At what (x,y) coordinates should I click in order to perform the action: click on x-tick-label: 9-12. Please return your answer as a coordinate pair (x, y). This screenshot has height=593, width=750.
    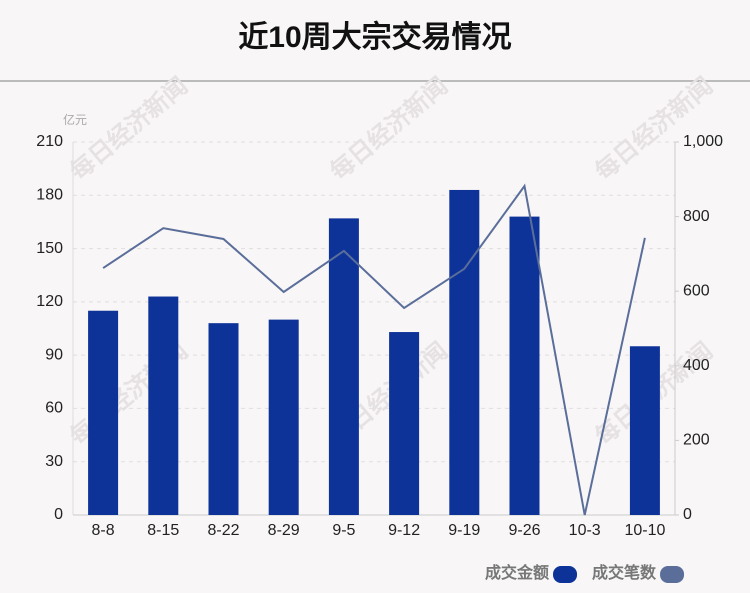
    Looking at the image, I should click on (404, 530).